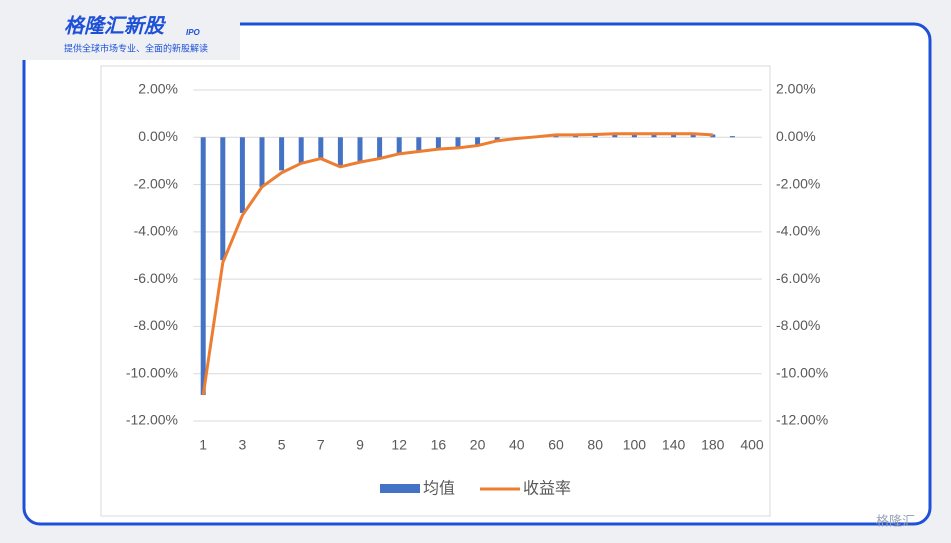  I want to click on x-tick-label: 400, so click(752, 445).